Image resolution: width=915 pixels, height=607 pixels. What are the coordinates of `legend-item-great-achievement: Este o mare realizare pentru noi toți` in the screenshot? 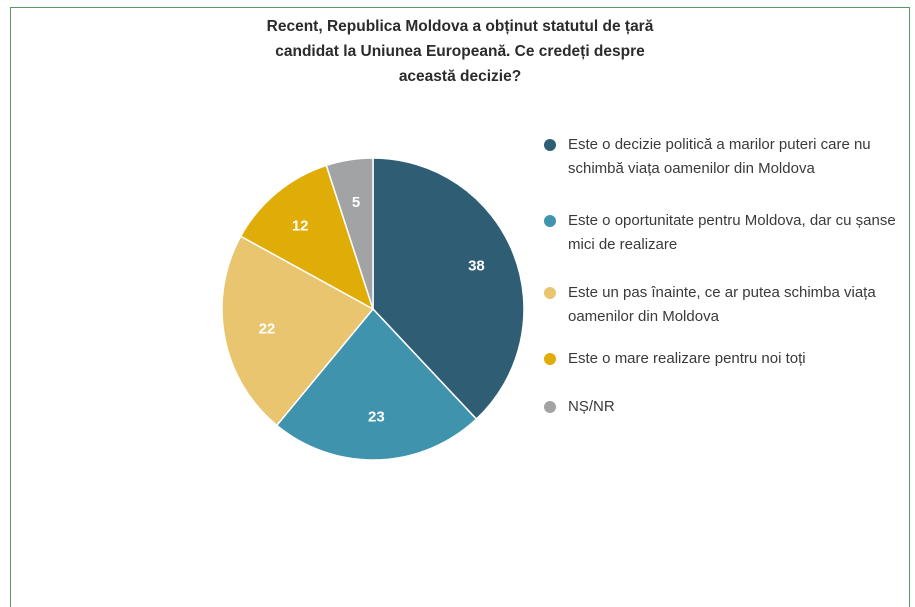 It's located at (722, 359).